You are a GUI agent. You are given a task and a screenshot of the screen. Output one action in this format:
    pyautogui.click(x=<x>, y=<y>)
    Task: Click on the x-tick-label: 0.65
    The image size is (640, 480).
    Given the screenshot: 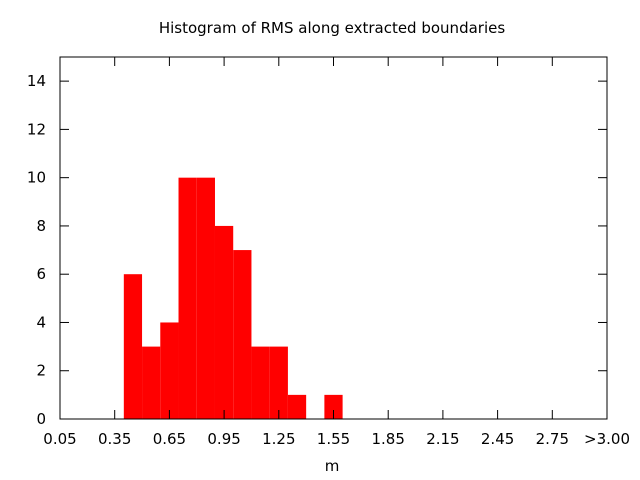 What is the action you would take?
    pyautogui.click(x=169, y=439)
    